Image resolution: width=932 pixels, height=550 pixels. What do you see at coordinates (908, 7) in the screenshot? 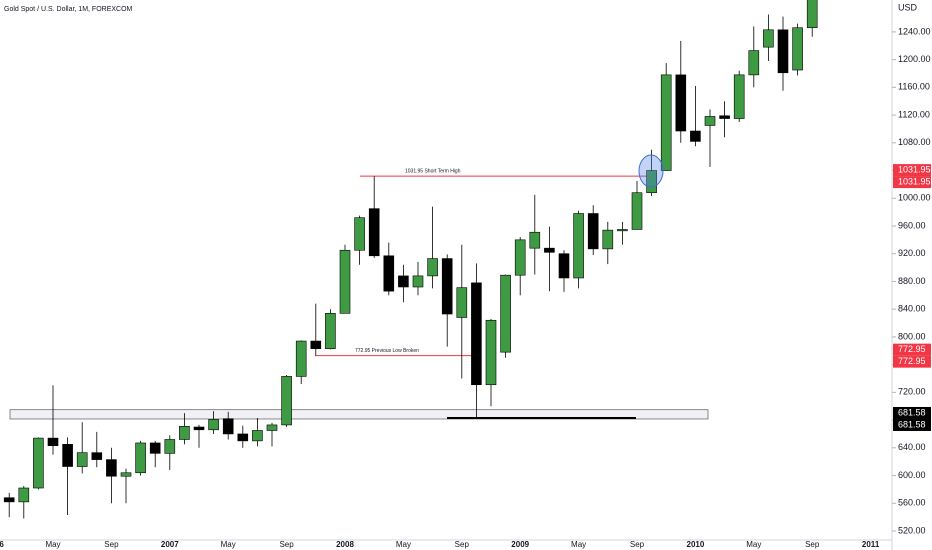
I see `y-axis-label: USD` at bounding box center [908, 7].